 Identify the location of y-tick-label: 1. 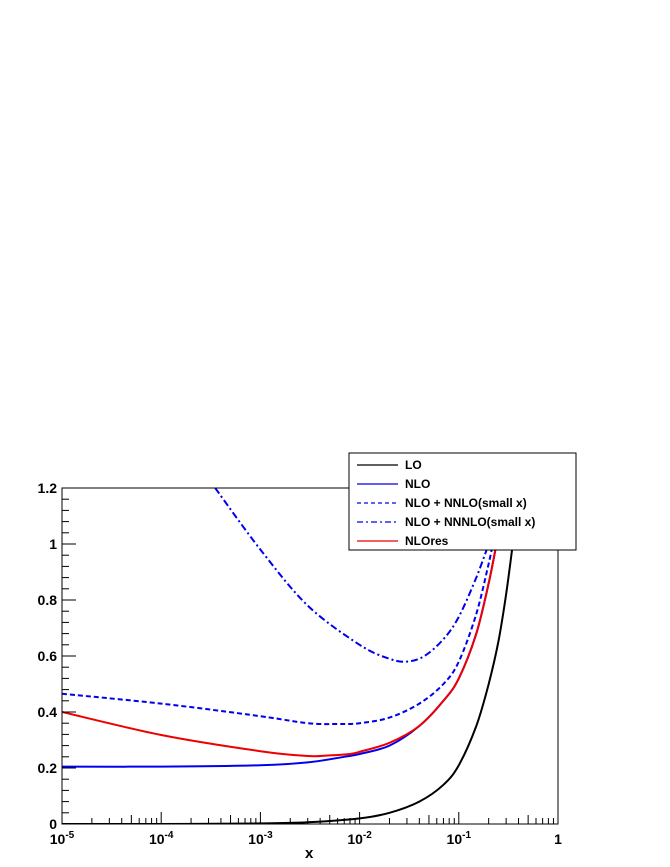
(53, 544).